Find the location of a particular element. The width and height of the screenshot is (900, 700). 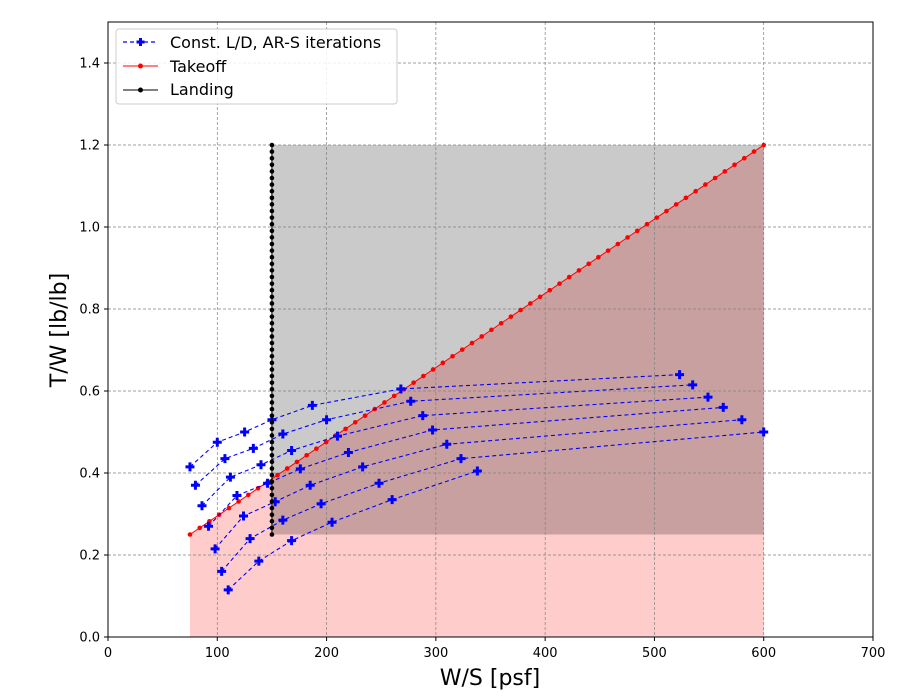

iteration-curve is located at coordinates (352, 530).